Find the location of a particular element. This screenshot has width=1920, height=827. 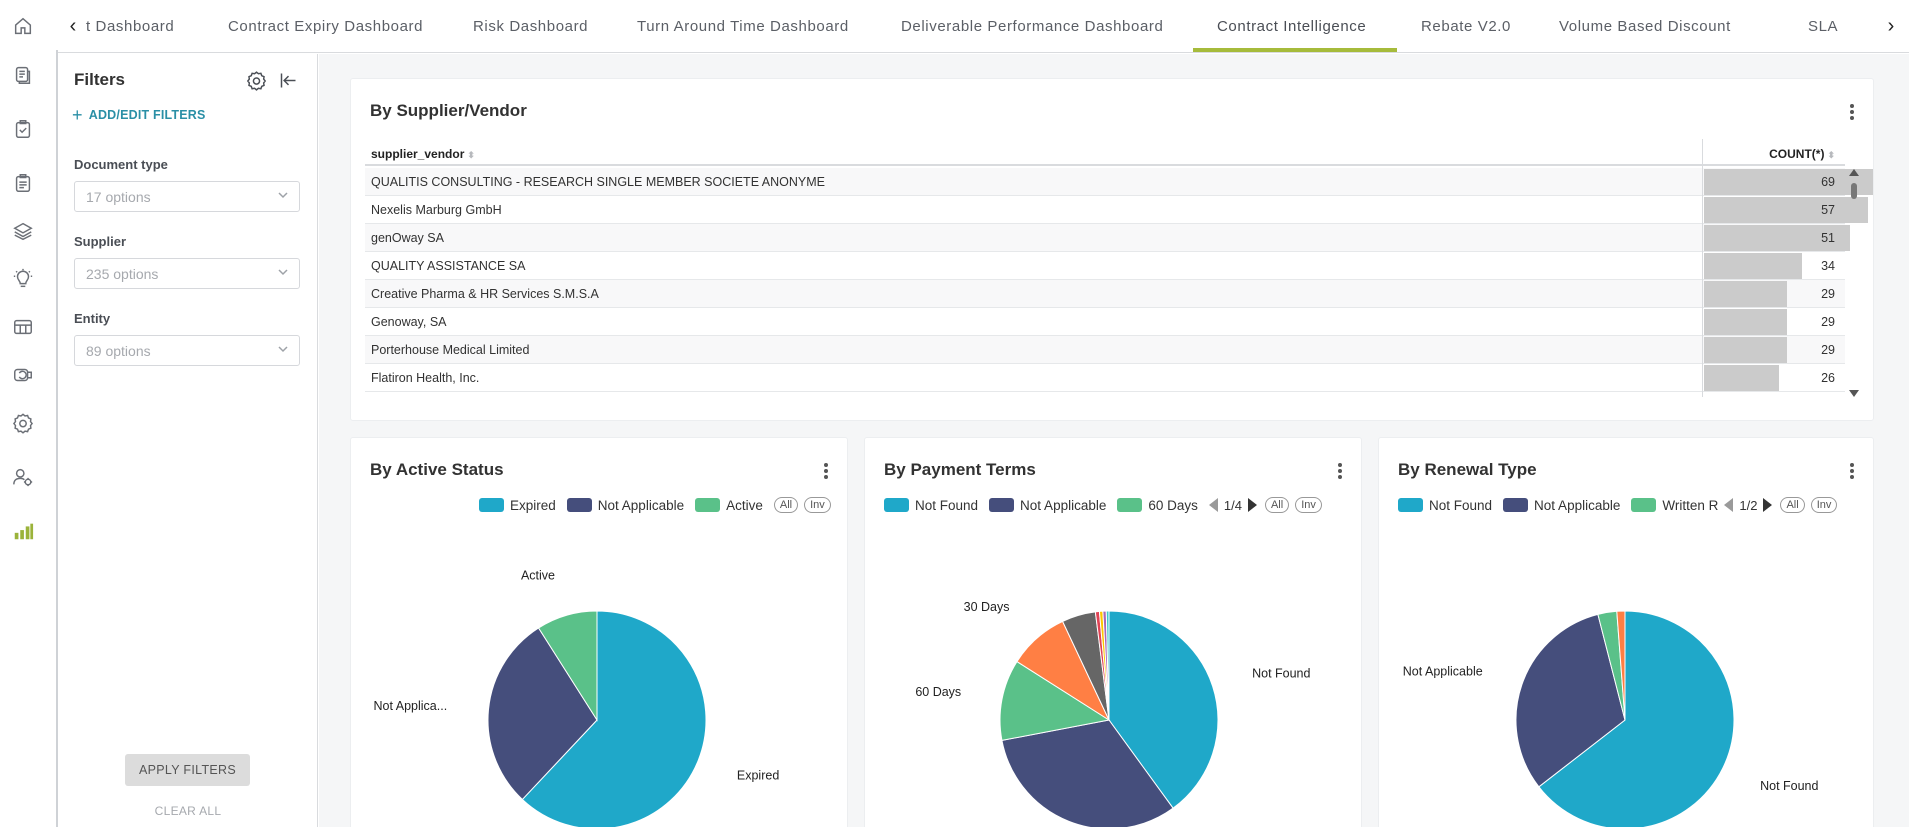

table-row: Creative Pharma & HR Services S.M.S.A 29 is located at coordinates (1105, 294).